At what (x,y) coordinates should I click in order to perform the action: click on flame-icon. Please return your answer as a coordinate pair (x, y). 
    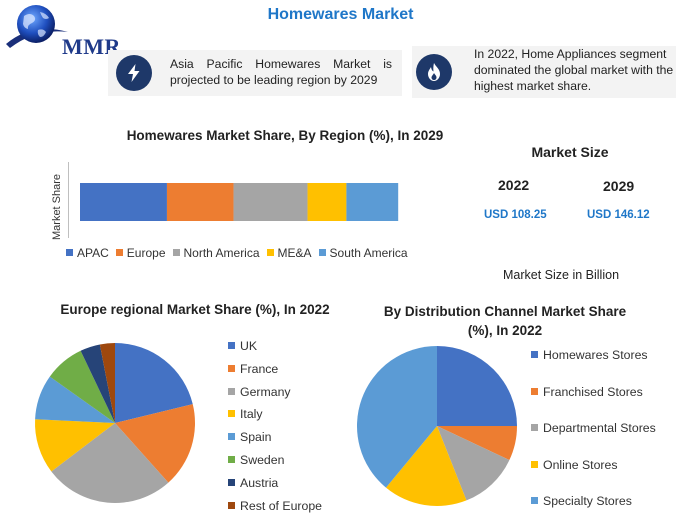
    Looking at the image, I should click on (434, 72).